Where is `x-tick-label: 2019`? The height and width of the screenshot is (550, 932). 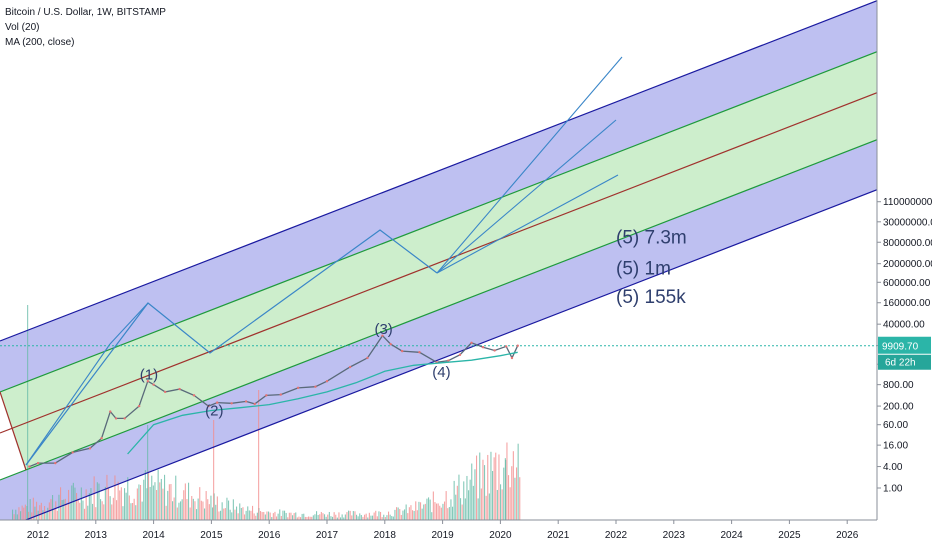 x-tick-label: 2019 is located at coordinates (442, 535).